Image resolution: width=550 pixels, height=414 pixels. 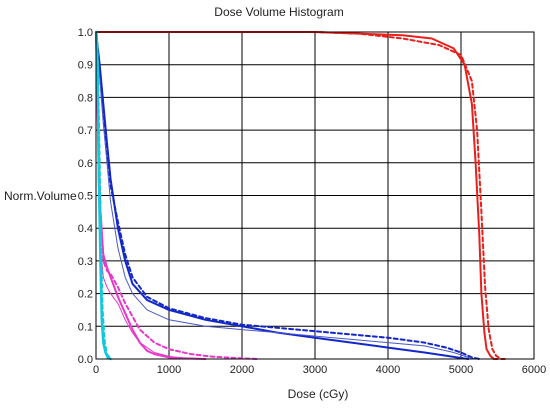 What do you see at coordinates (85, 131) in the screenshot?
I see `y-tick-label: 0.7` at bounding box center [85, 131].